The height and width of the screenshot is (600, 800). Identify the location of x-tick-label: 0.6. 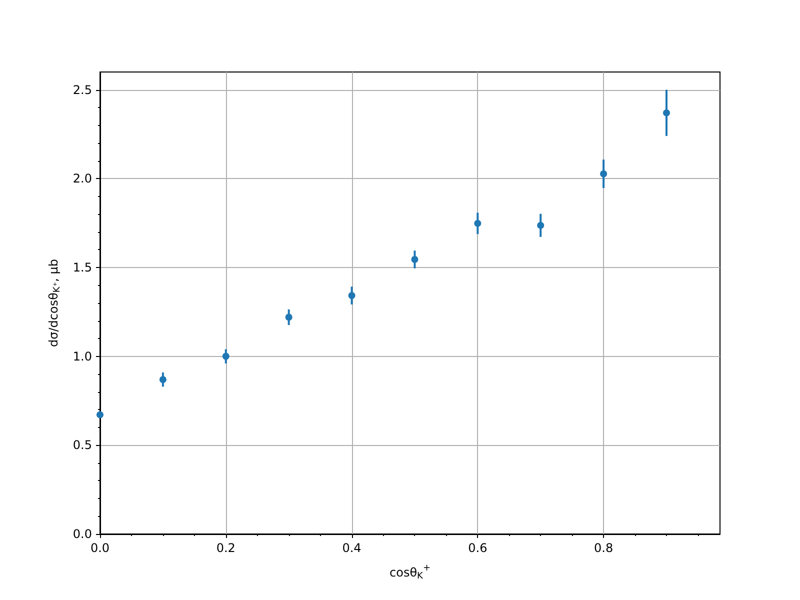
(478, 548).